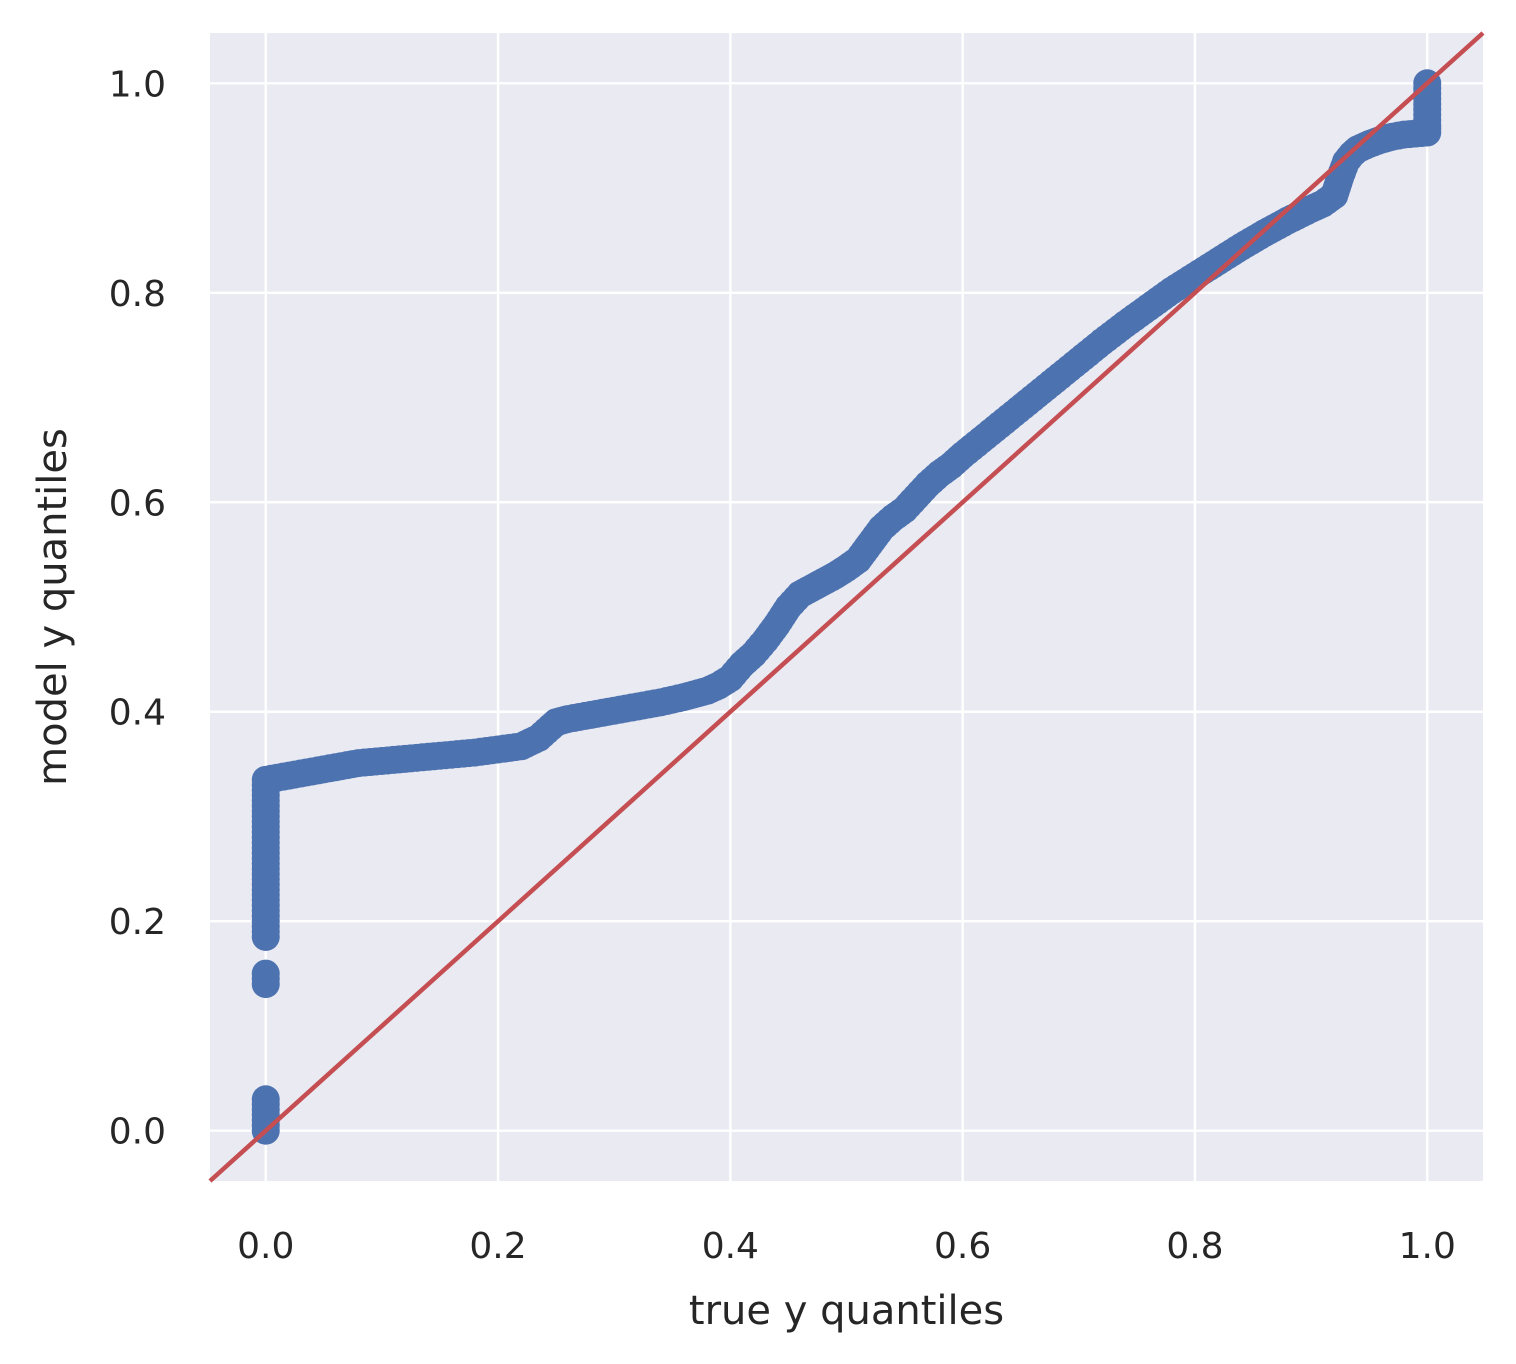 This screenshot has width=1516, height=1364. Describe the element at coordinates (53, 607) in the screenshot. I see `y-axis-label: model y quantiles` at that location.